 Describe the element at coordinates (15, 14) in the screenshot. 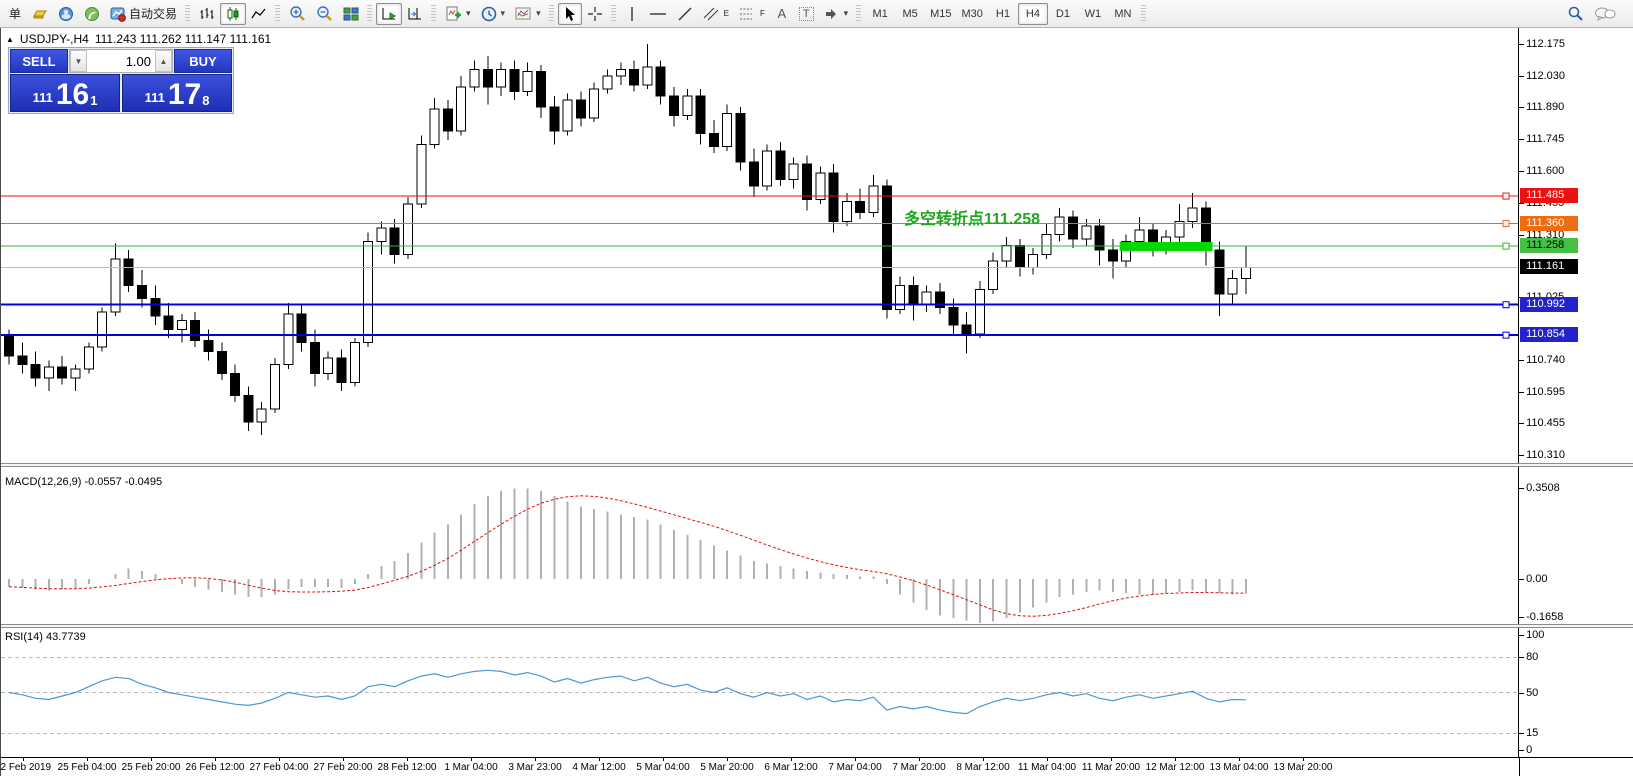

I see `new-order-button: 单` at that location.